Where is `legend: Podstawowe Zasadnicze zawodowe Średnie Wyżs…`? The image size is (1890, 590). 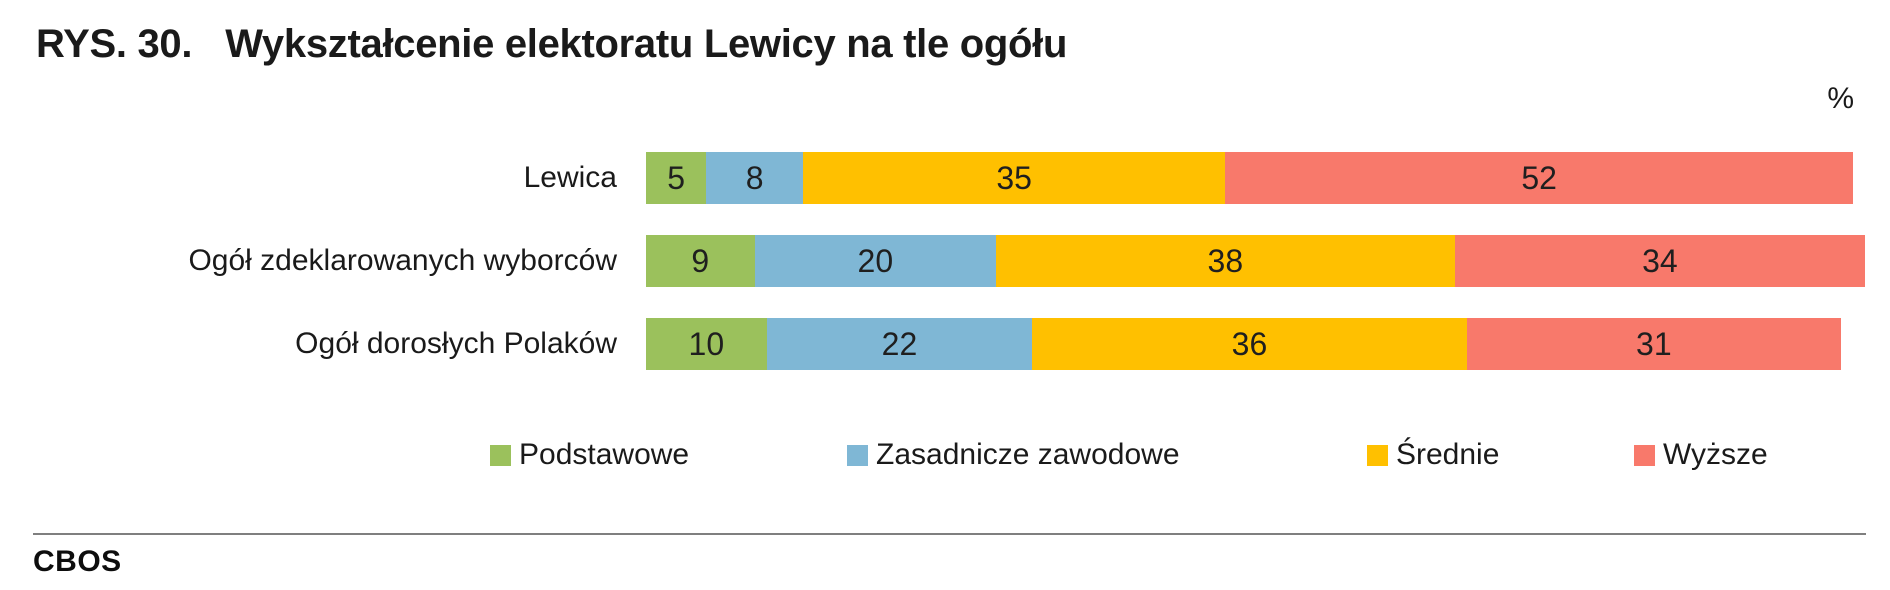 legend: Podstawowe Zasadnicze zawodowe Średnie Wyżs… is located at coordinates (945, 455).